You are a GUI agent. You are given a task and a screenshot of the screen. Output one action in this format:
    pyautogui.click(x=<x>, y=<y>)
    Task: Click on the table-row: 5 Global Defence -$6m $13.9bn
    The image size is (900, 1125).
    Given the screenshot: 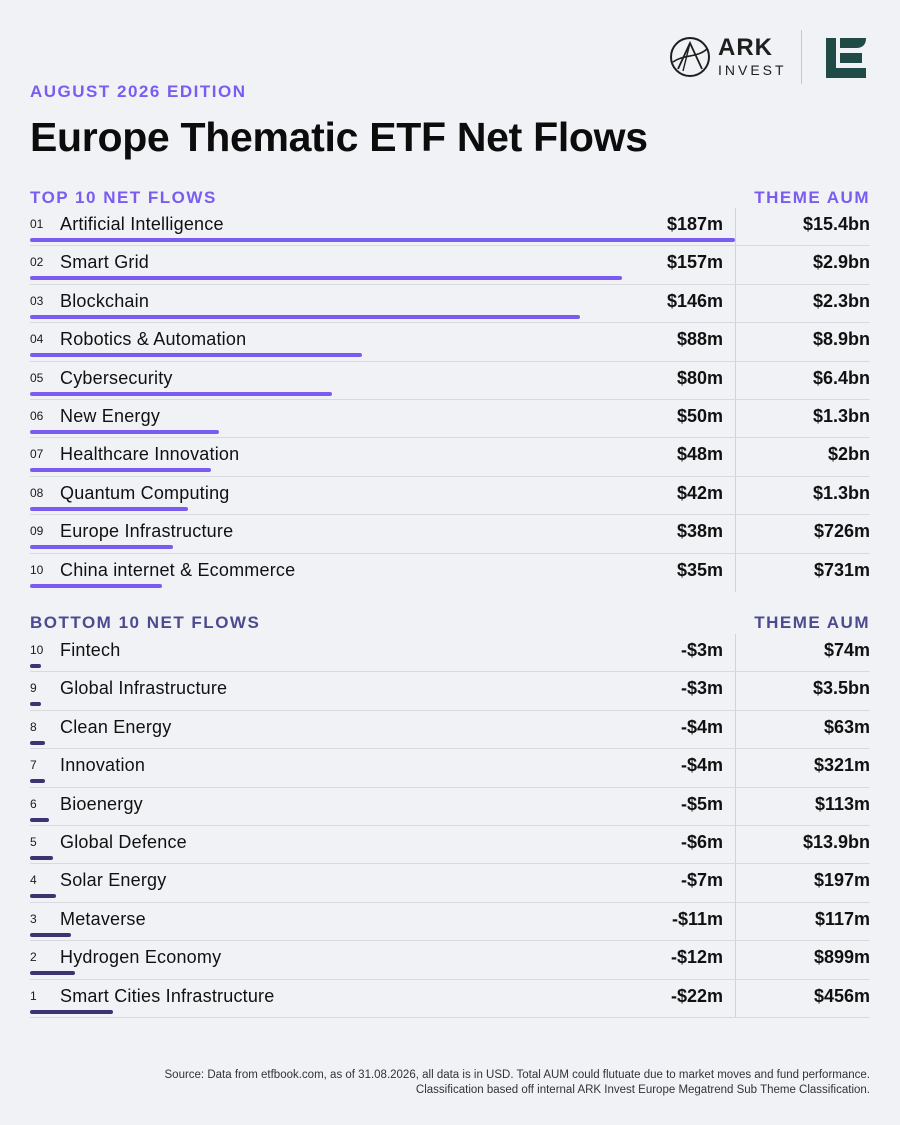 What is the action you would take?
    pyautogui.click(x=450, y=845)
    